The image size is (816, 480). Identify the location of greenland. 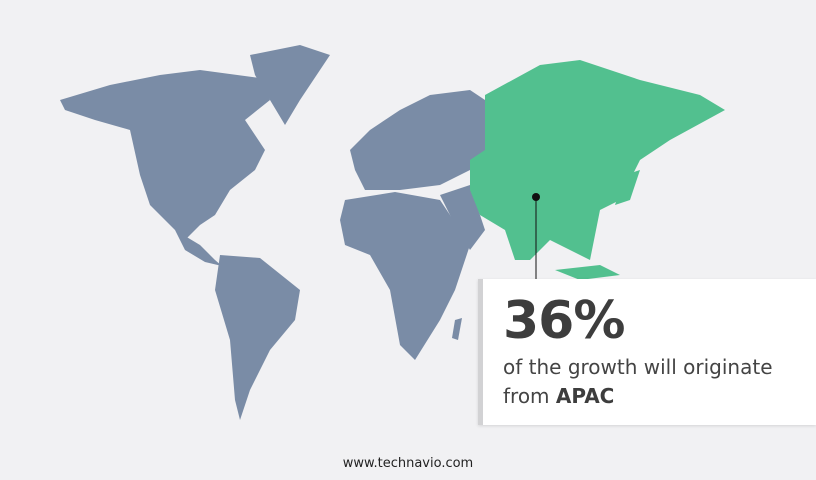
(290, 85).